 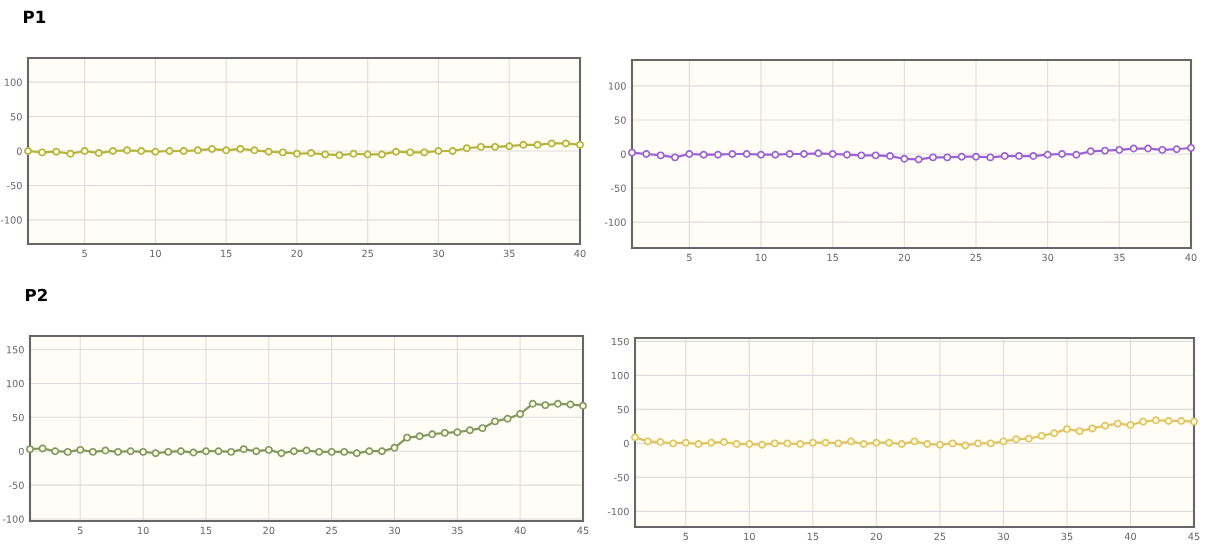 What do you see at coordinates (583, 530) in the screenshot?
I see `x-tick-label: 45` at bounding box center [583, 530].